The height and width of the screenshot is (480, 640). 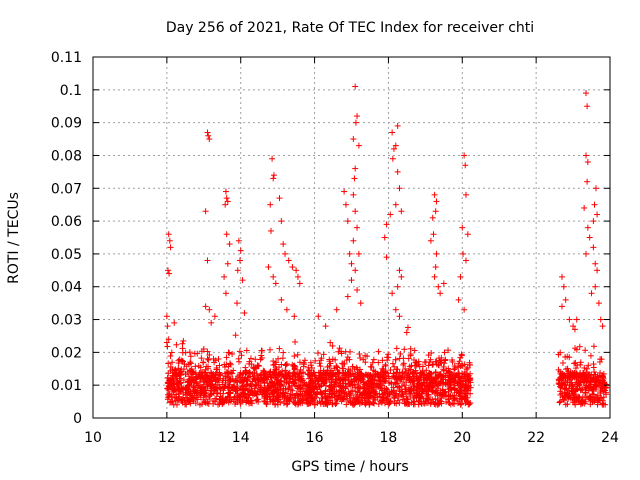 I want to click on y-axis-label: ROTI / TECUs, so click(x=14, y=238).